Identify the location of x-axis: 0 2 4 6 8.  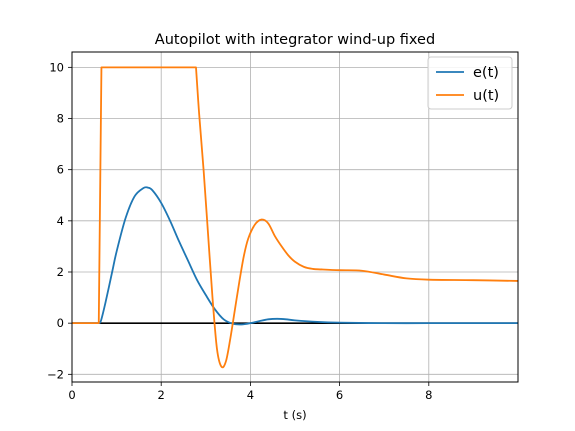
(250, 392).